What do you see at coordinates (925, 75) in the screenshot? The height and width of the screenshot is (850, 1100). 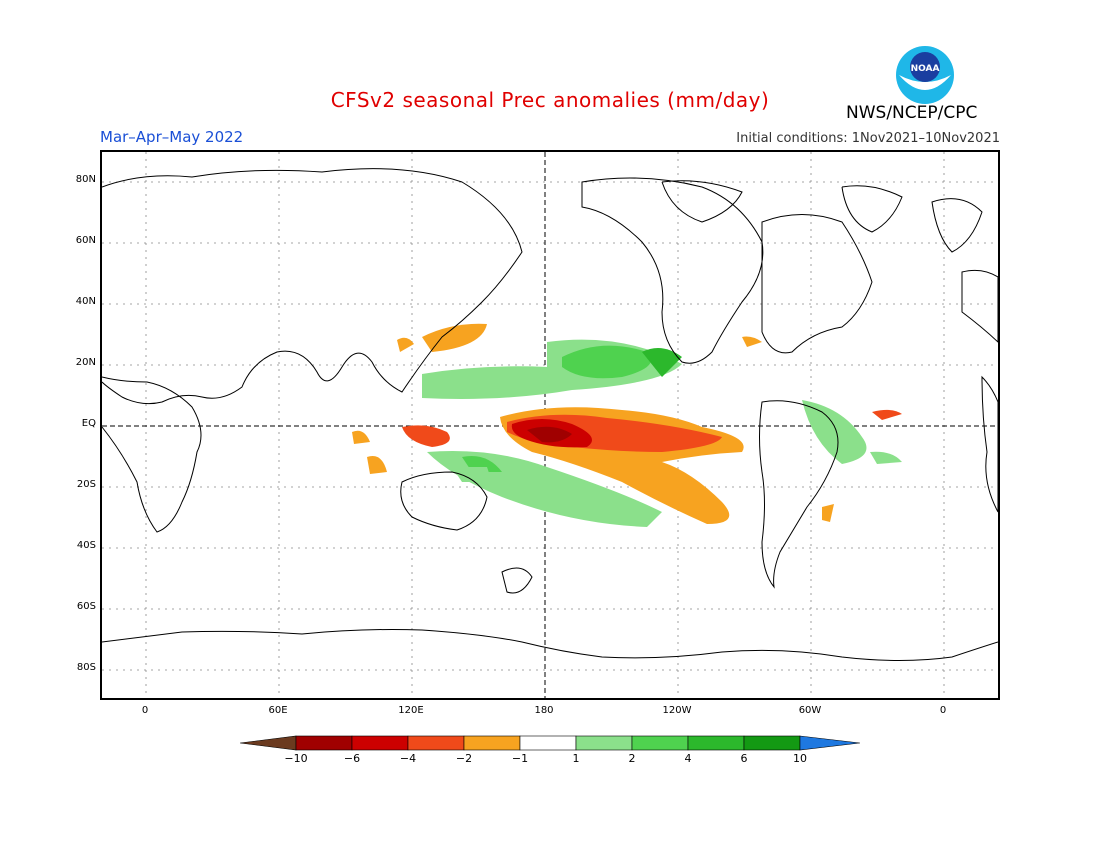 I see `noaa-logo-icon: NOAA` at bounding box center [925, 75].